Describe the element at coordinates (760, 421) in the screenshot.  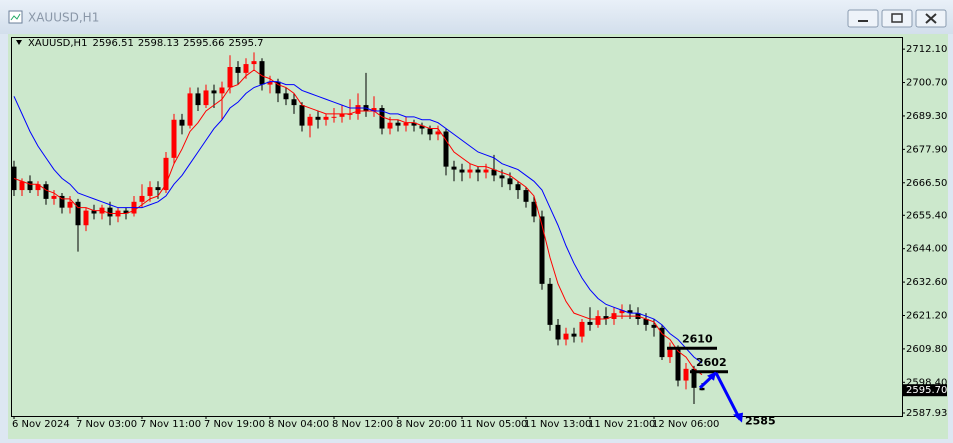
I see `target-label: 2585` at that location.